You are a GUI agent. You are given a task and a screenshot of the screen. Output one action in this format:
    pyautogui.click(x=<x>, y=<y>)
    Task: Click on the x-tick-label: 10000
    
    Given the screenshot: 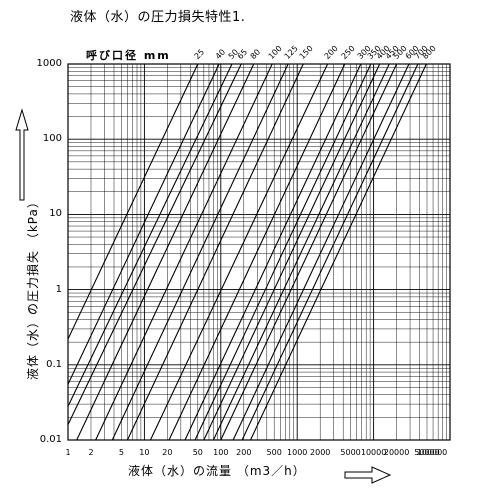 What is the action you would take?
    pyautogui.click(x=373, y=452)
    